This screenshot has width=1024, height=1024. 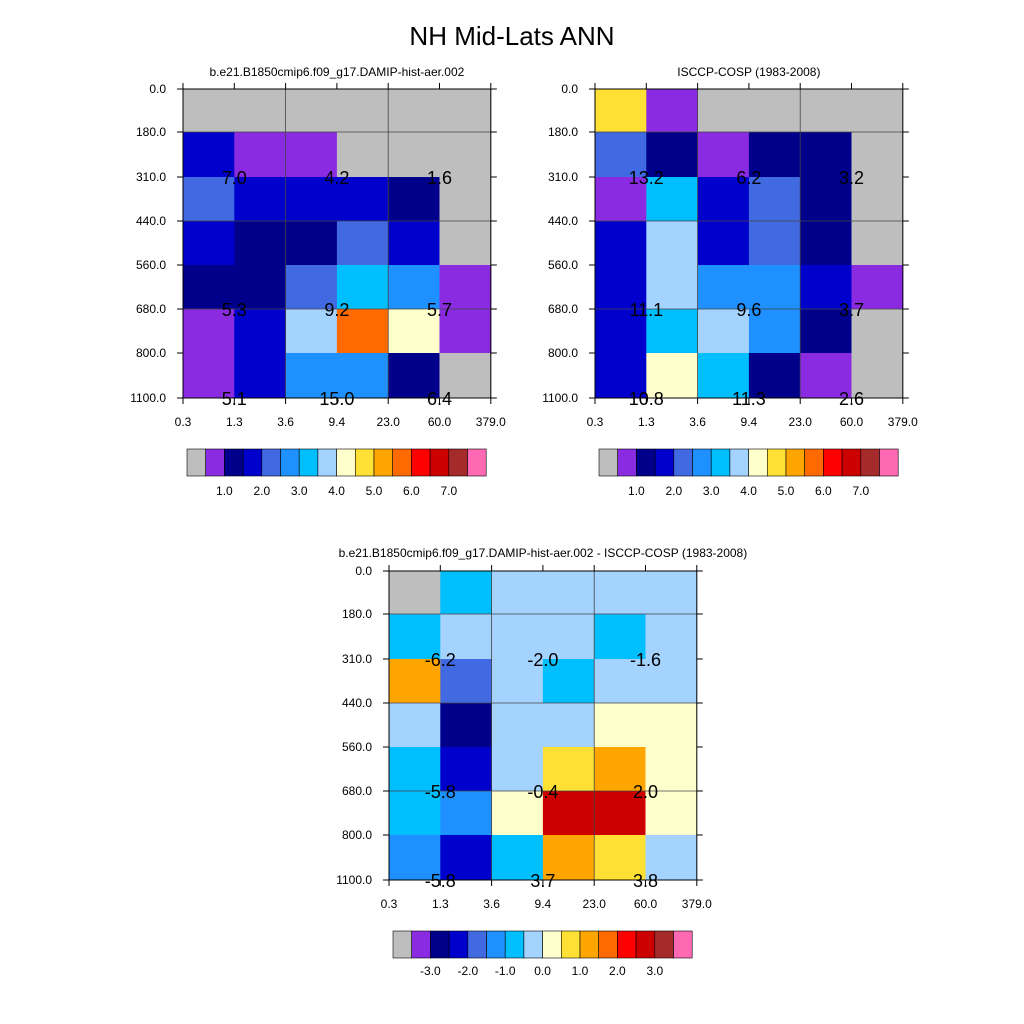 What do you see at coordinates (563, 353) in the screenshot?
I see `y-tick-label: 800.0` at bounding box center [563, 353].